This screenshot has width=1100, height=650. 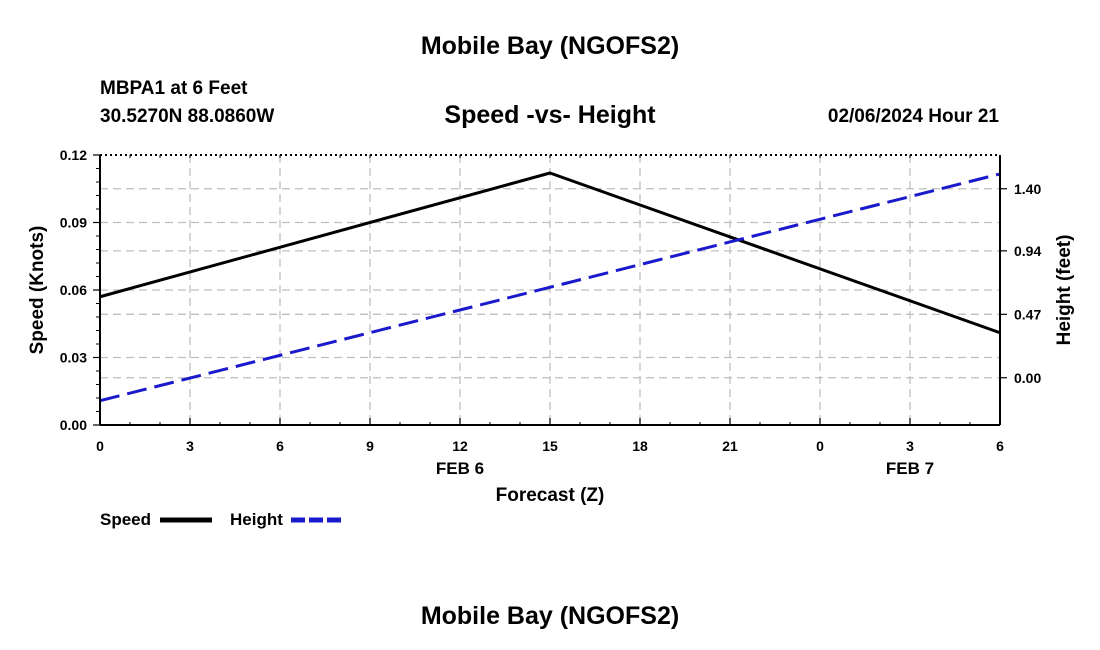 What do you see at coordinates (73, 155) in the screenshot?
I see `y-tick-label: 0.12` at bounding box center [73, 155].